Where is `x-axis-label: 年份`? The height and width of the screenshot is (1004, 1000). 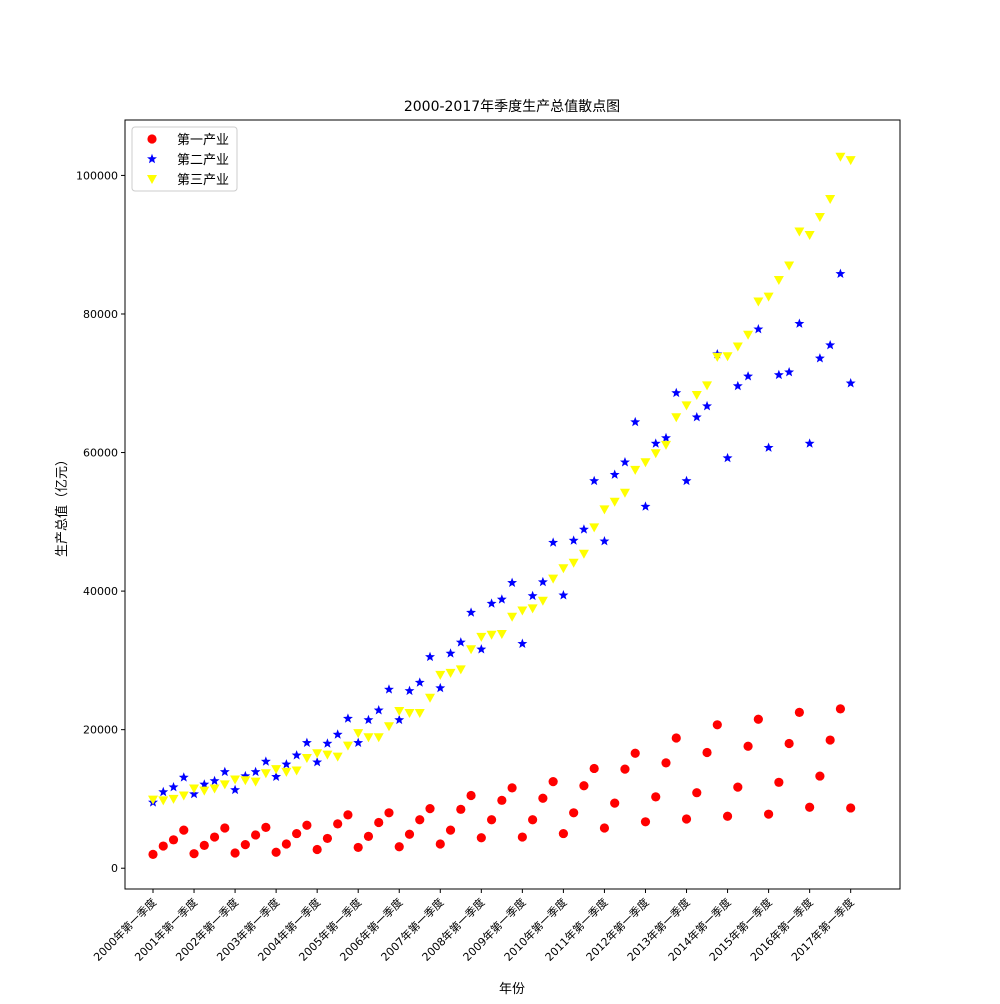
x-axis-label: 年份 is located at coordinates (512, 989).